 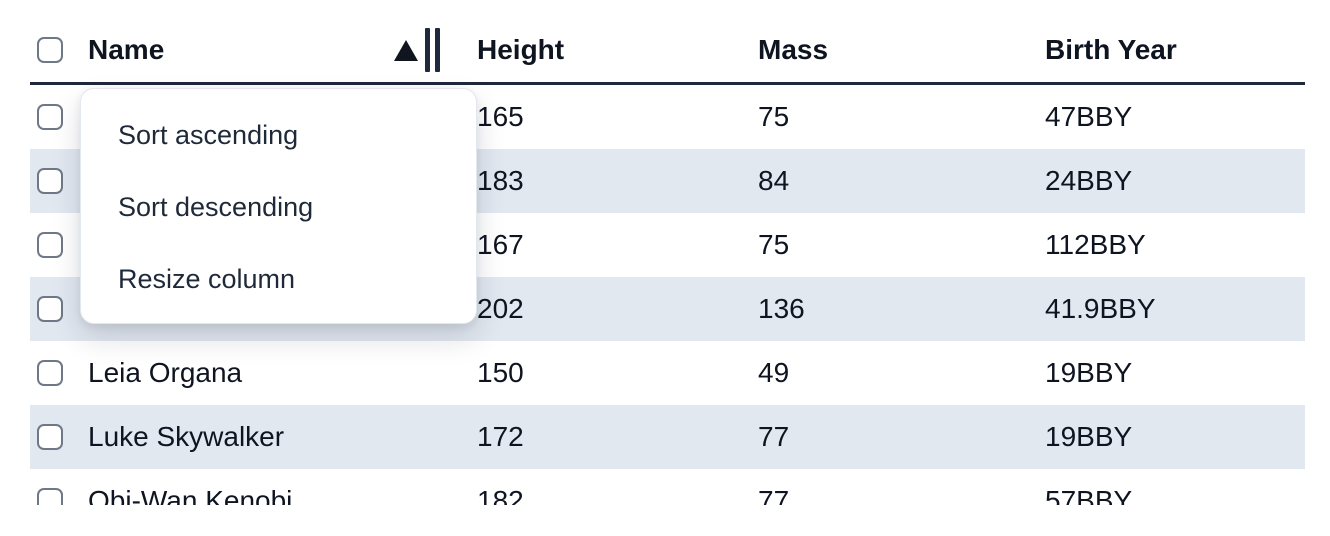 I want to click on cell-name: Obi-Wan Kenobi, so click(x=190, y=495).